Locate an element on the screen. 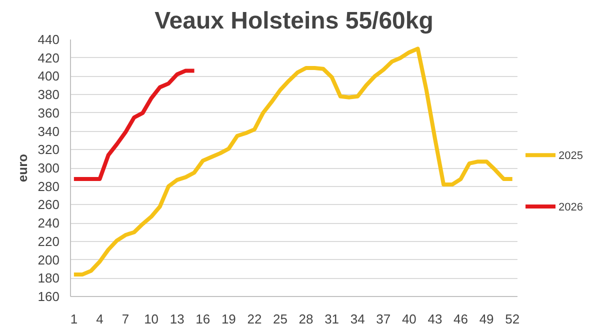 This screenshot has width=600, height=326. y-tick-label: 380 is located at coordinates (49, 94).